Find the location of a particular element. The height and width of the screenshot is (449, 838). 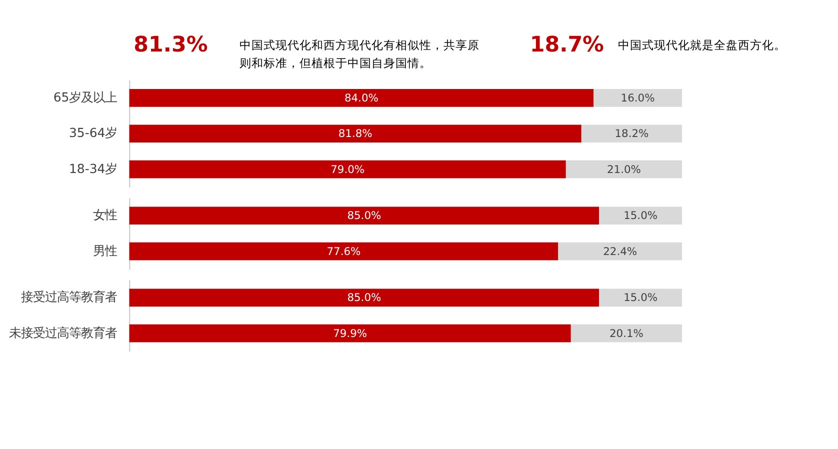

text: 中国式现代化就是全盘西方化。 is located at coordinates (702, 45).